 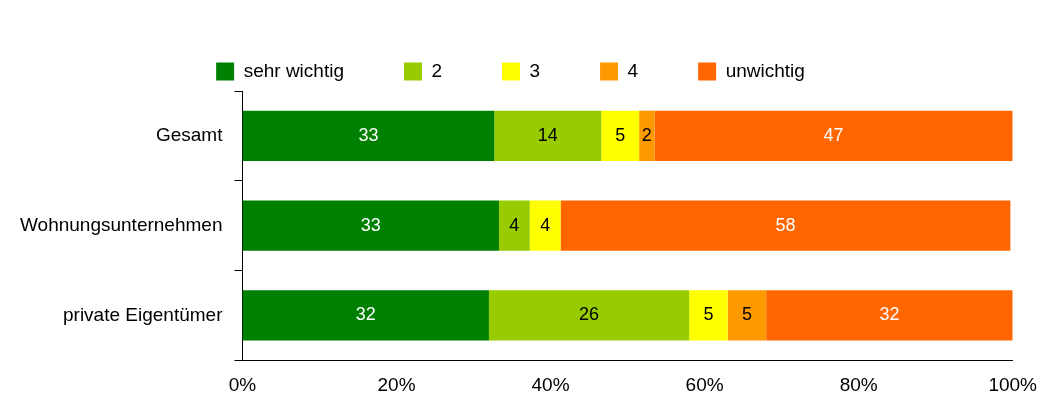 I want to click on y-tick-label: Gesamt, so click(x=189, y=135).